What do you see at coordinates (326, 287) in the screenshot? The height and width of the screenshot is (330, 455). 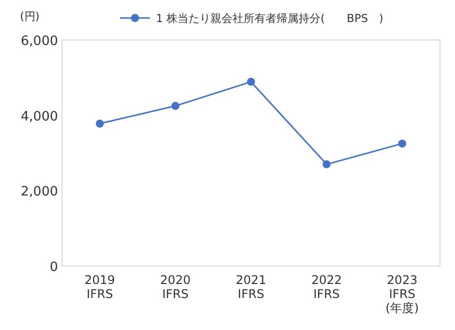 I see `x-tick-label: 2022 IFRS` at bounding box center [326, 287].